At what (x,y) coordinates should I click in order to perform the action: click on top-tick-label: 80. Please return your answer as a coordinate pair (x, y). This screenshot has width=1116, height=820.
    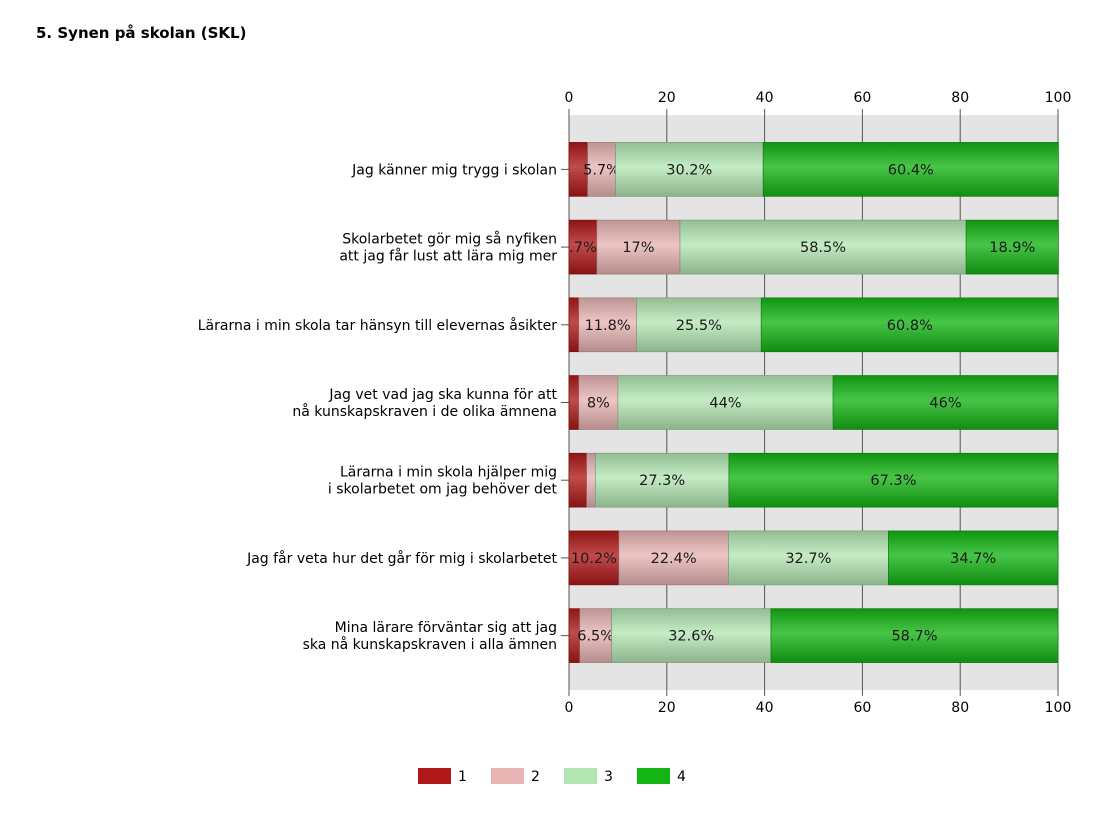
    Looking at the image, I should click on (960, 98).